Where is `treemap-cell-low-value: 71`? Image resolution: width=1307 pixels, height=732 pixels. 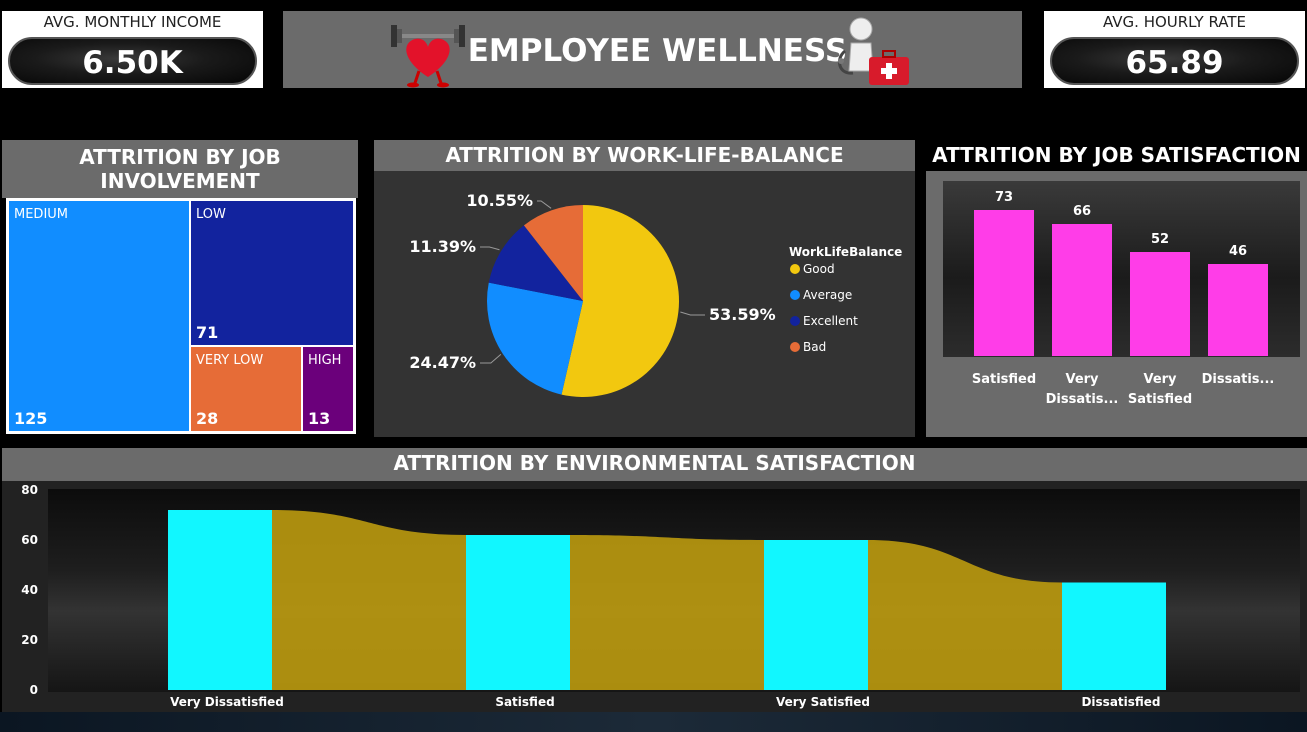 treemap-cell-low-value: 71 is located at coordinates (207, 332).